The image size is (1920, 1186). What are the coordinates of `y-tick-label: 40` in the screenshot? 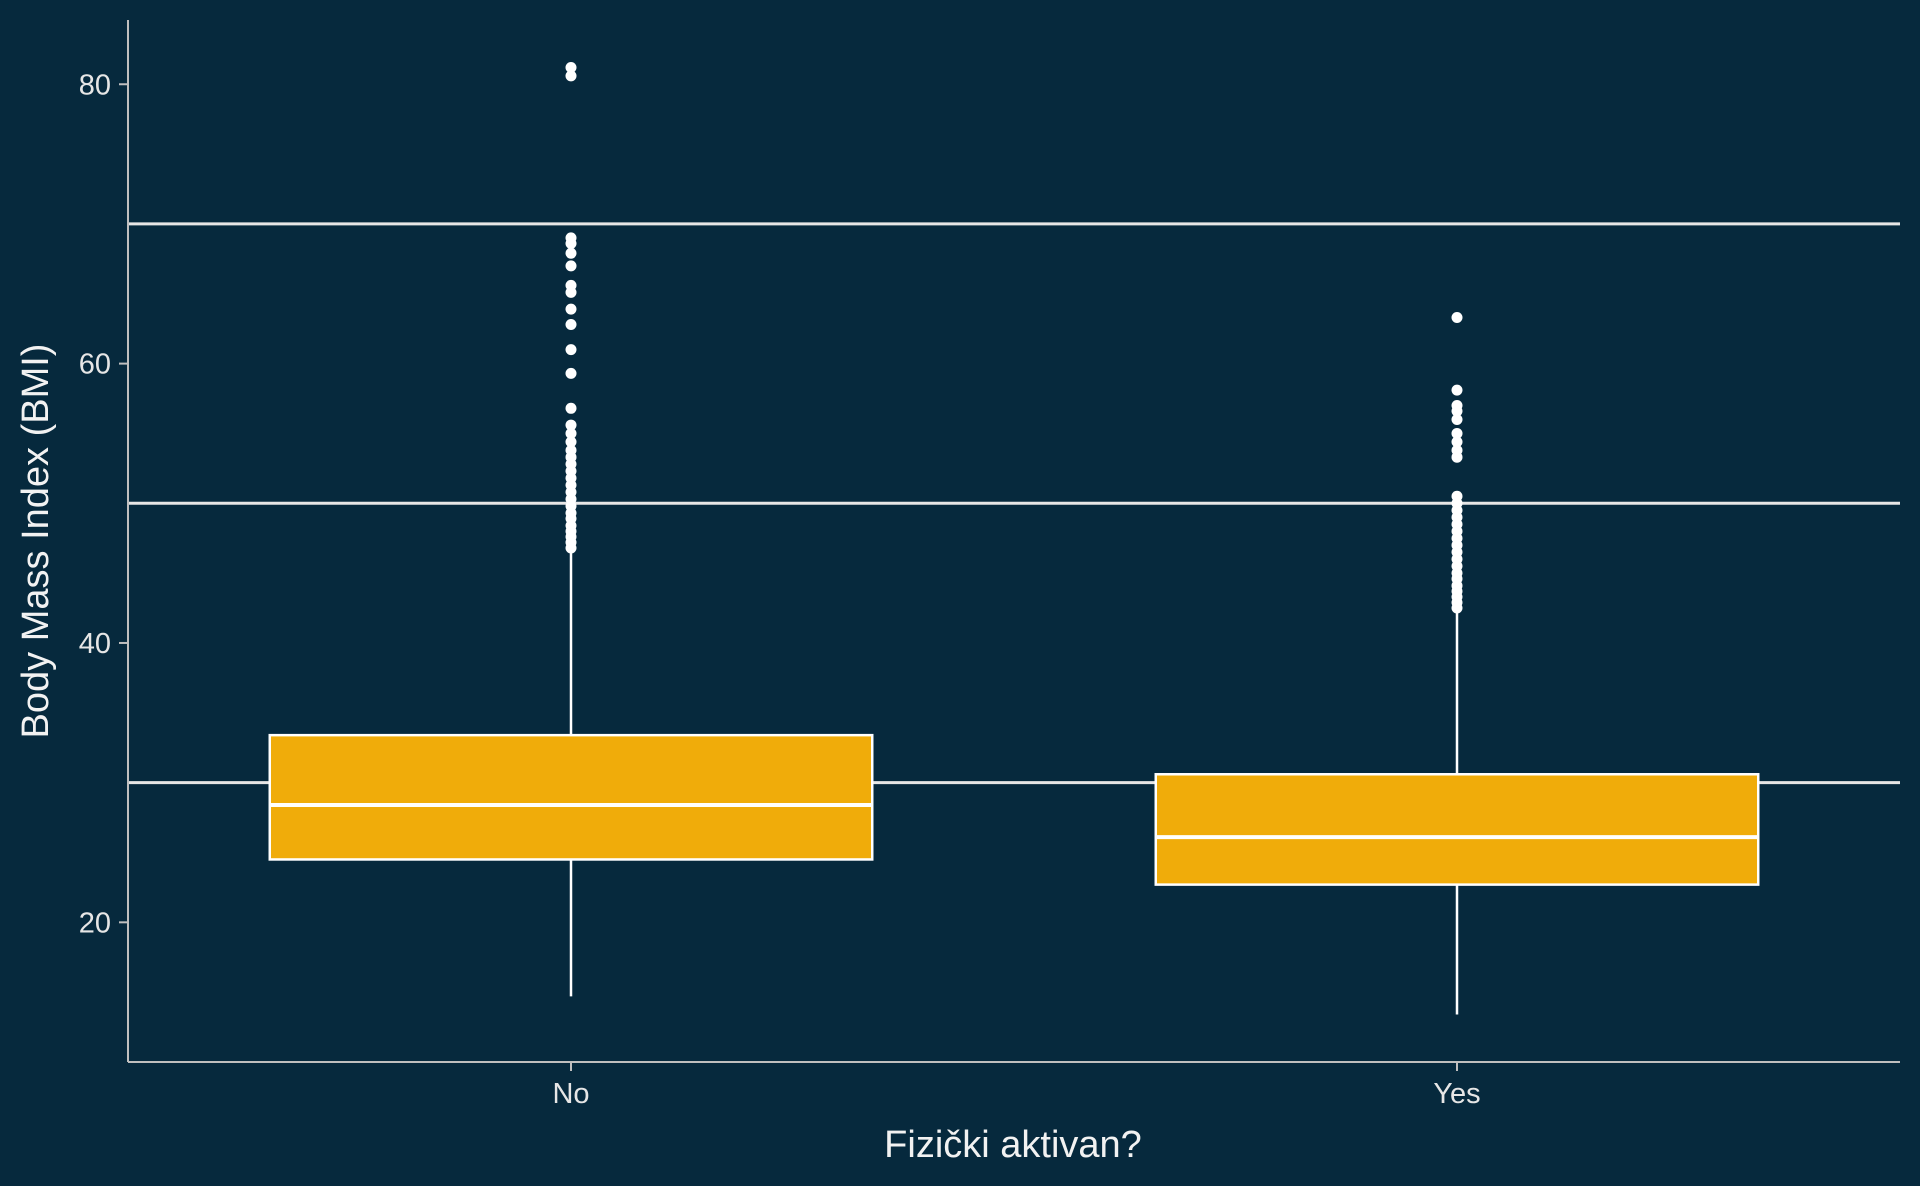 It's located at (95, 644).